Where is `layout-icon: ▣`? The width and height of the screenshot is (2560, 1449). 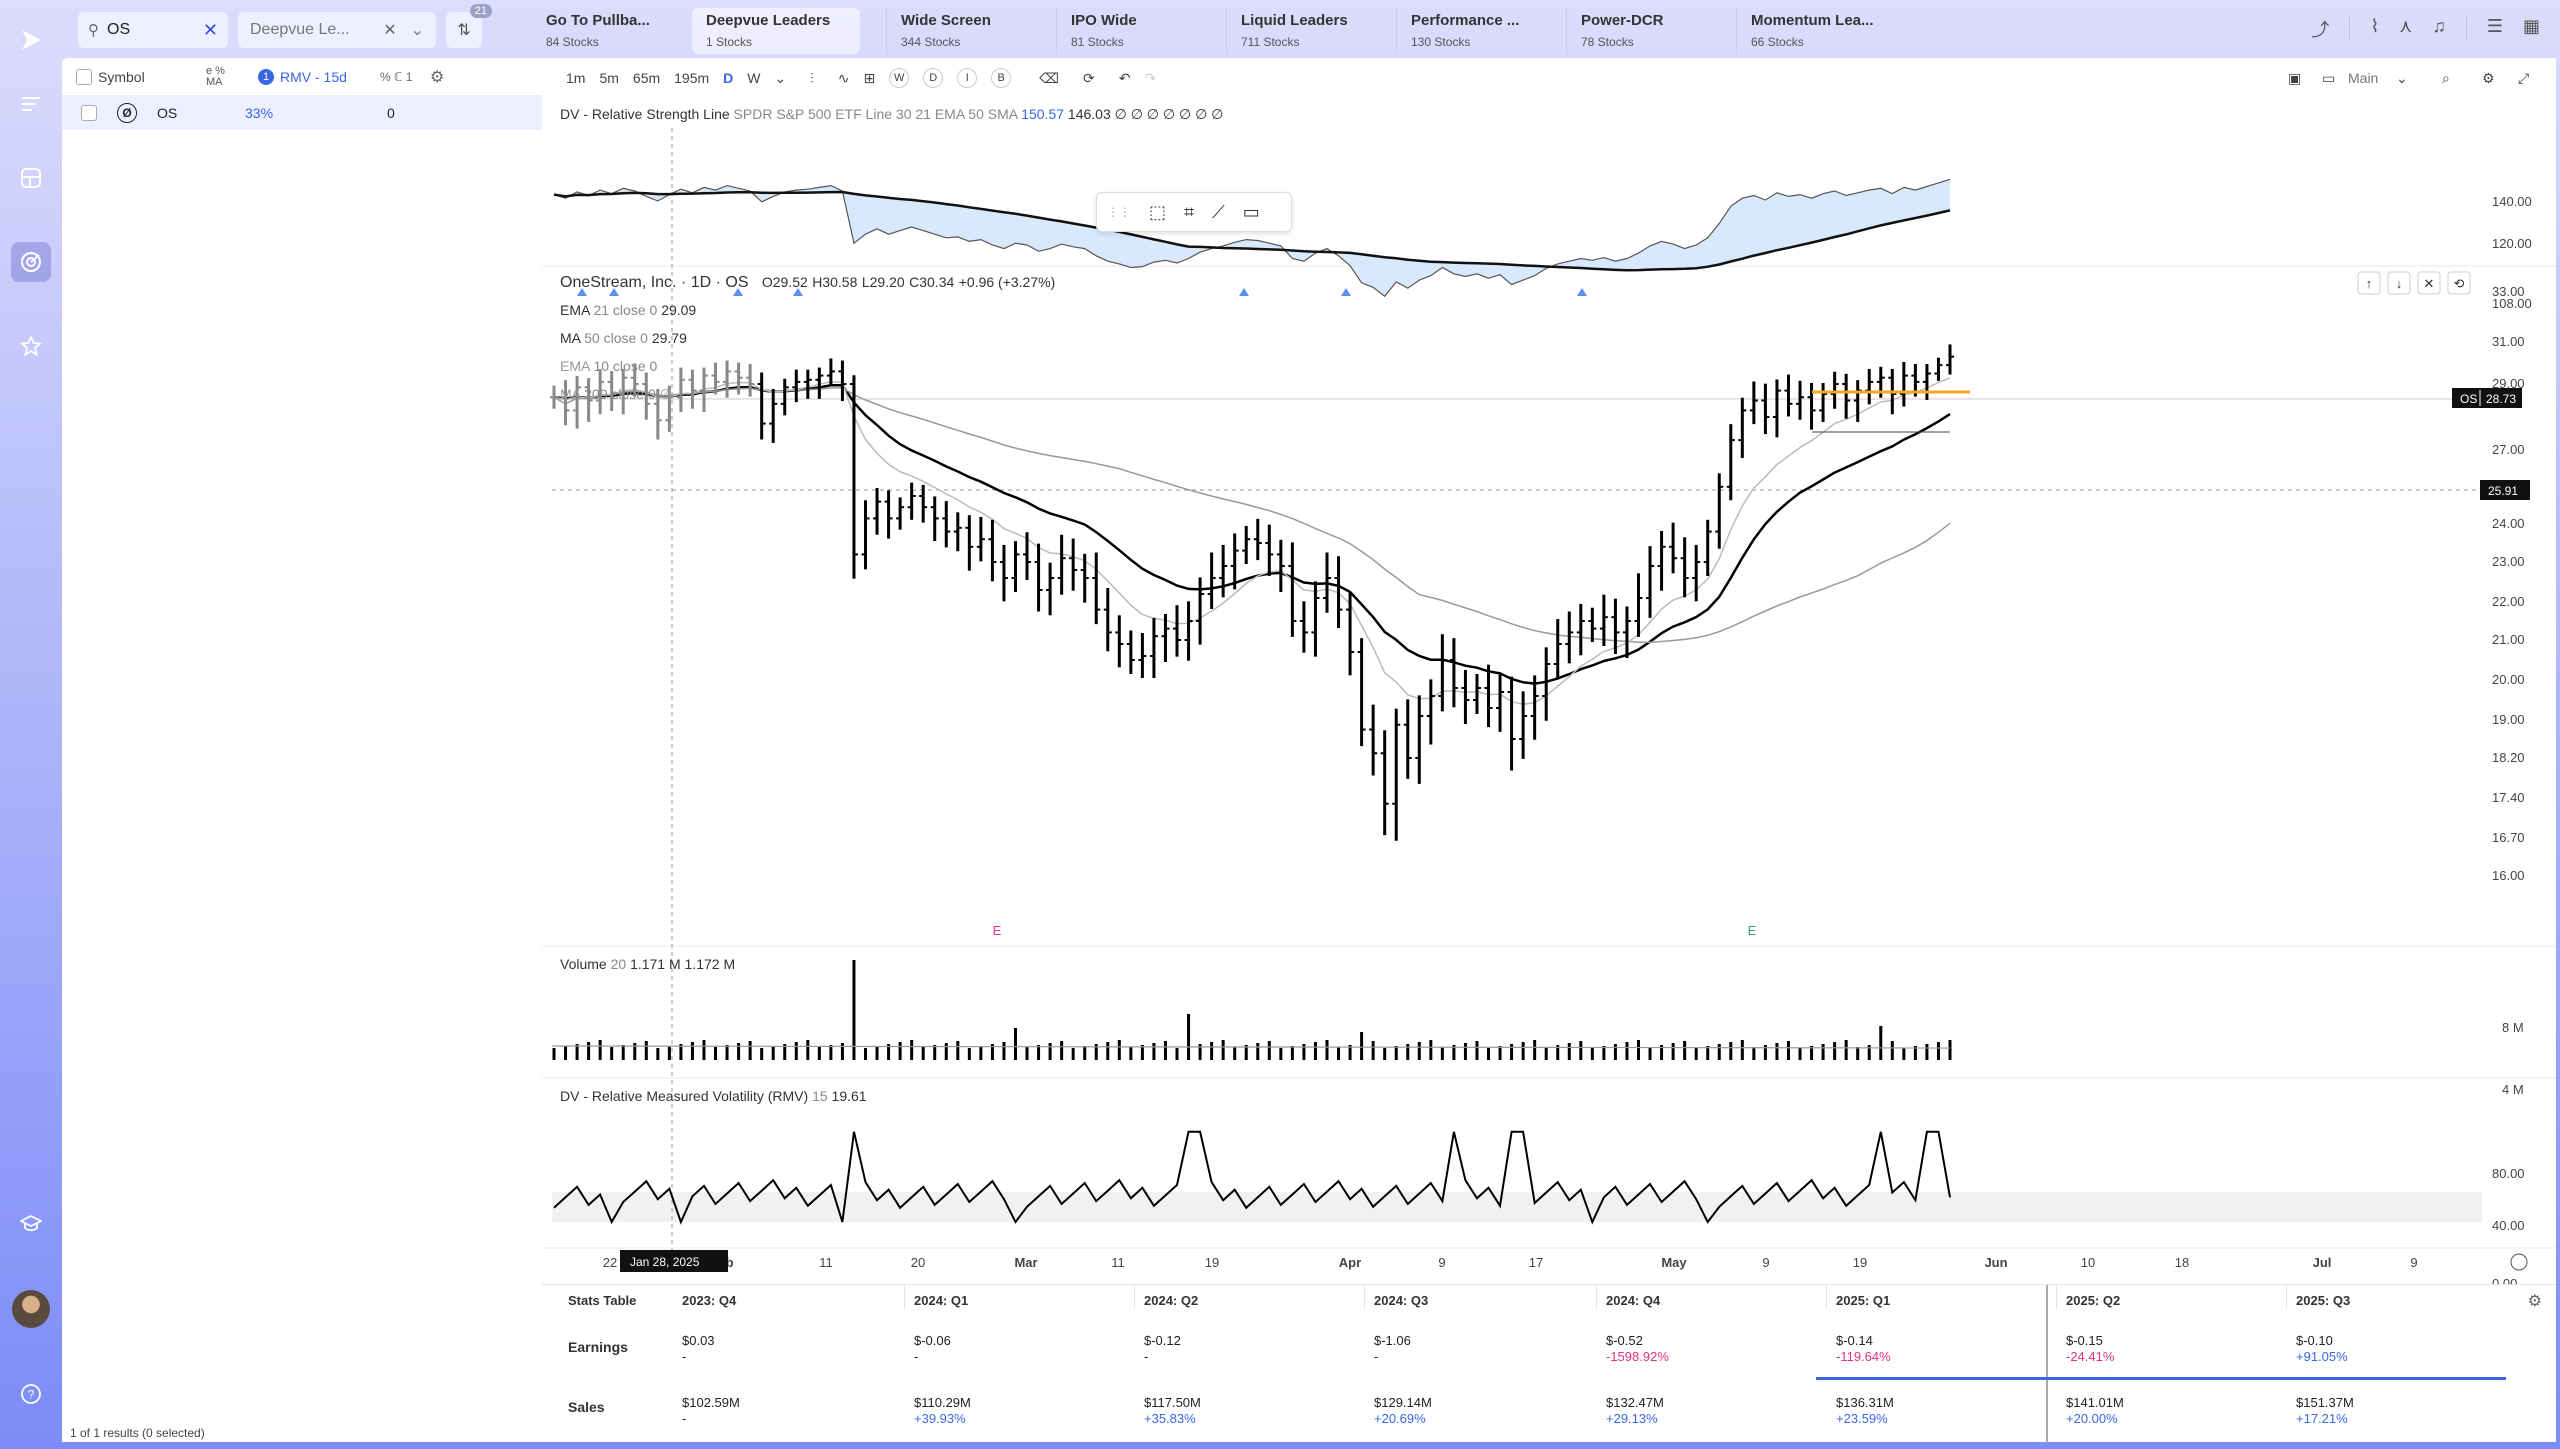
layout-icon: ▣ is located at coordinates (2295, 77).